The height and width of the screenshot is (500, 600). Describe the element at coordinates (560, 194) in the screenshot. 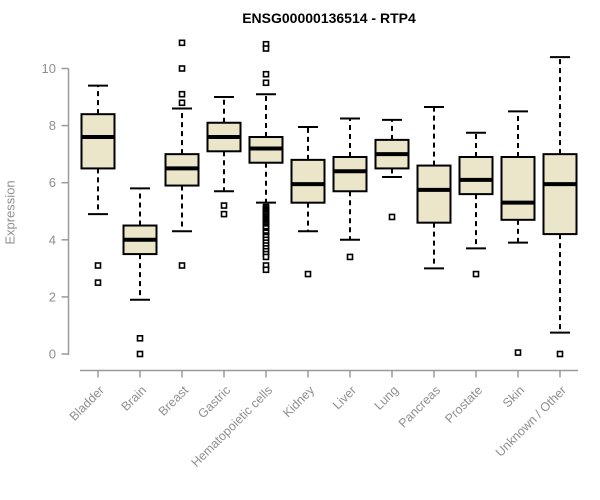

I see `box-unknown-other` at that location.